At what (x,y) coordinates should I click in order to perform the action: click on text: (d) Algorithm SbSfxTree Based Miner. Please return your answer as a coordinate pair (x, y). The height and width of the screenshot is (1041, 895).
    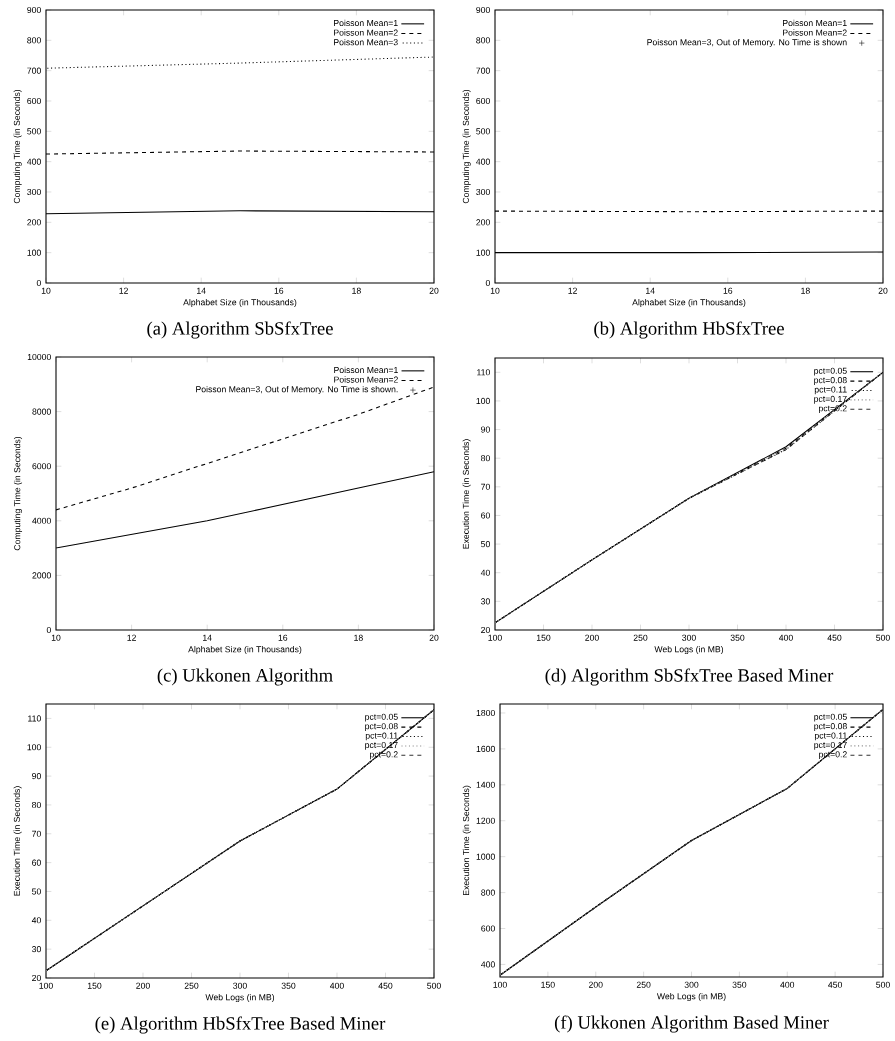
    Looking at the image, I should click on (689, 677).